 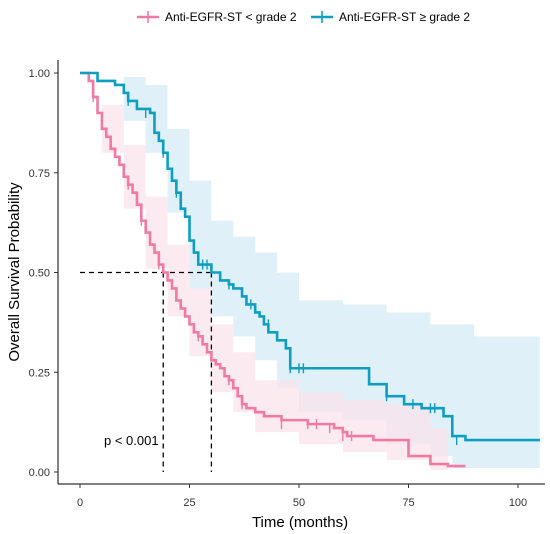 I want to click on legend-item-series-1: Anti-EGFR-ST < grade 2, so click(x=217, y=17).